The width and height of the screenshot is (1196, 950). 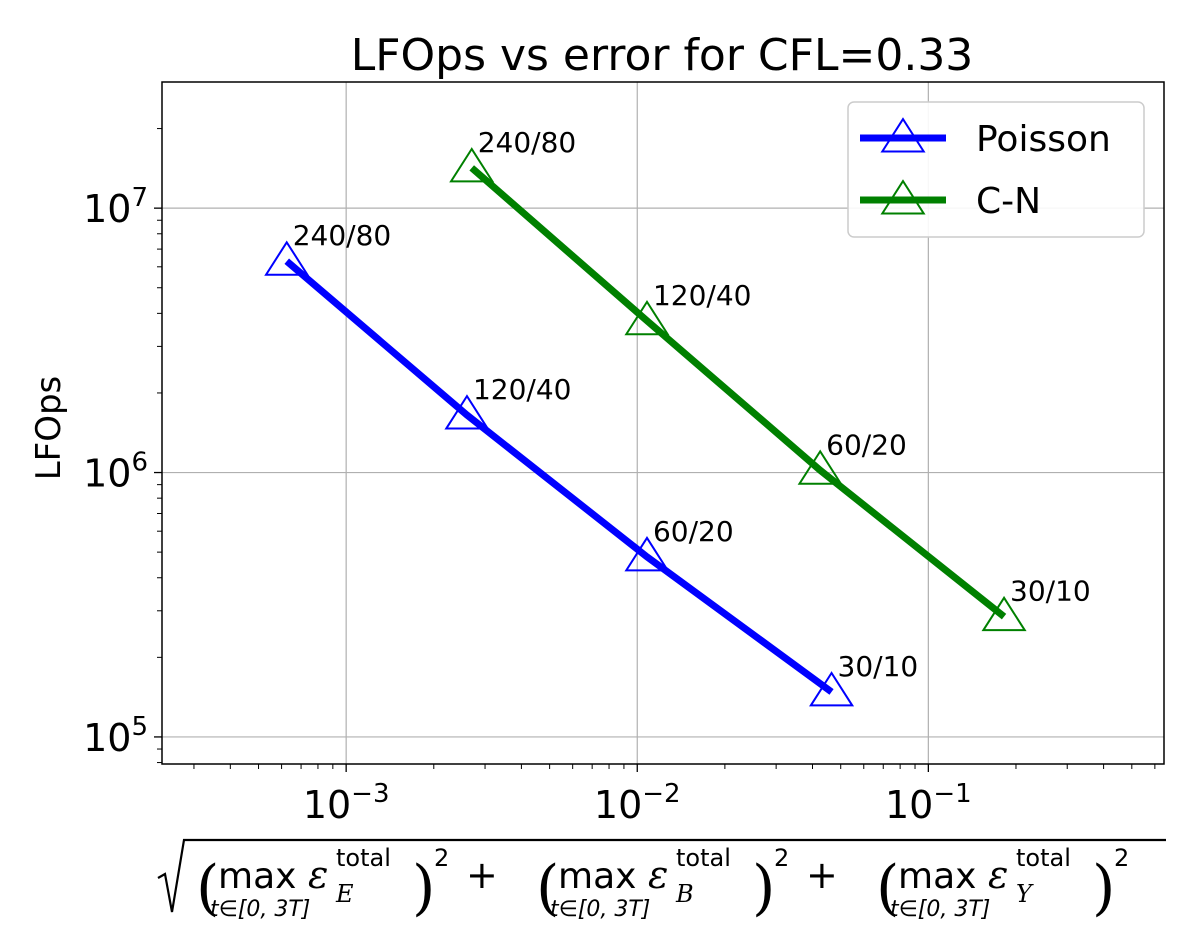 What do you see at coordinates (1025, 894) in the screenshot?
I see `epsilon-subscript: Y` at bounding box center [1025, 894].